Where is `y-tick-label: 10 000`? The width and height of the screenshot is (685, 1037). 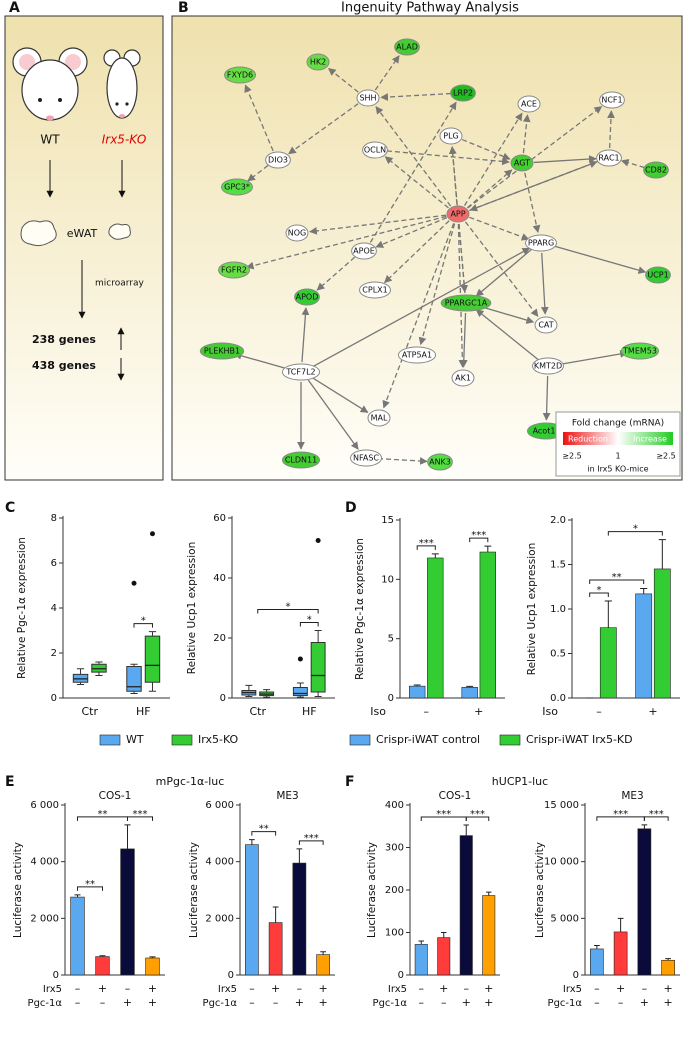 y-tick-label: 10 000 is located at coordinates (561, 862).